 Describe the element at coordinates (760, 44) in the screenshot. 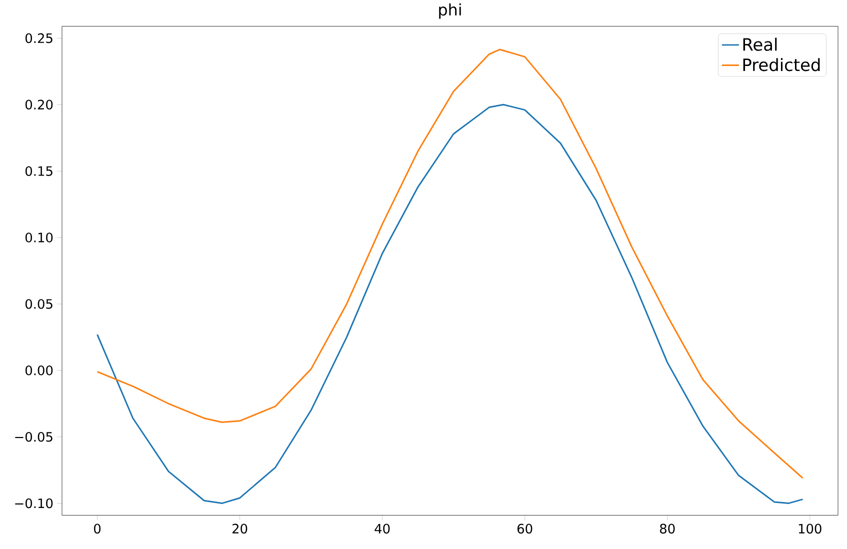

I see `legend-label: Real` at that location.